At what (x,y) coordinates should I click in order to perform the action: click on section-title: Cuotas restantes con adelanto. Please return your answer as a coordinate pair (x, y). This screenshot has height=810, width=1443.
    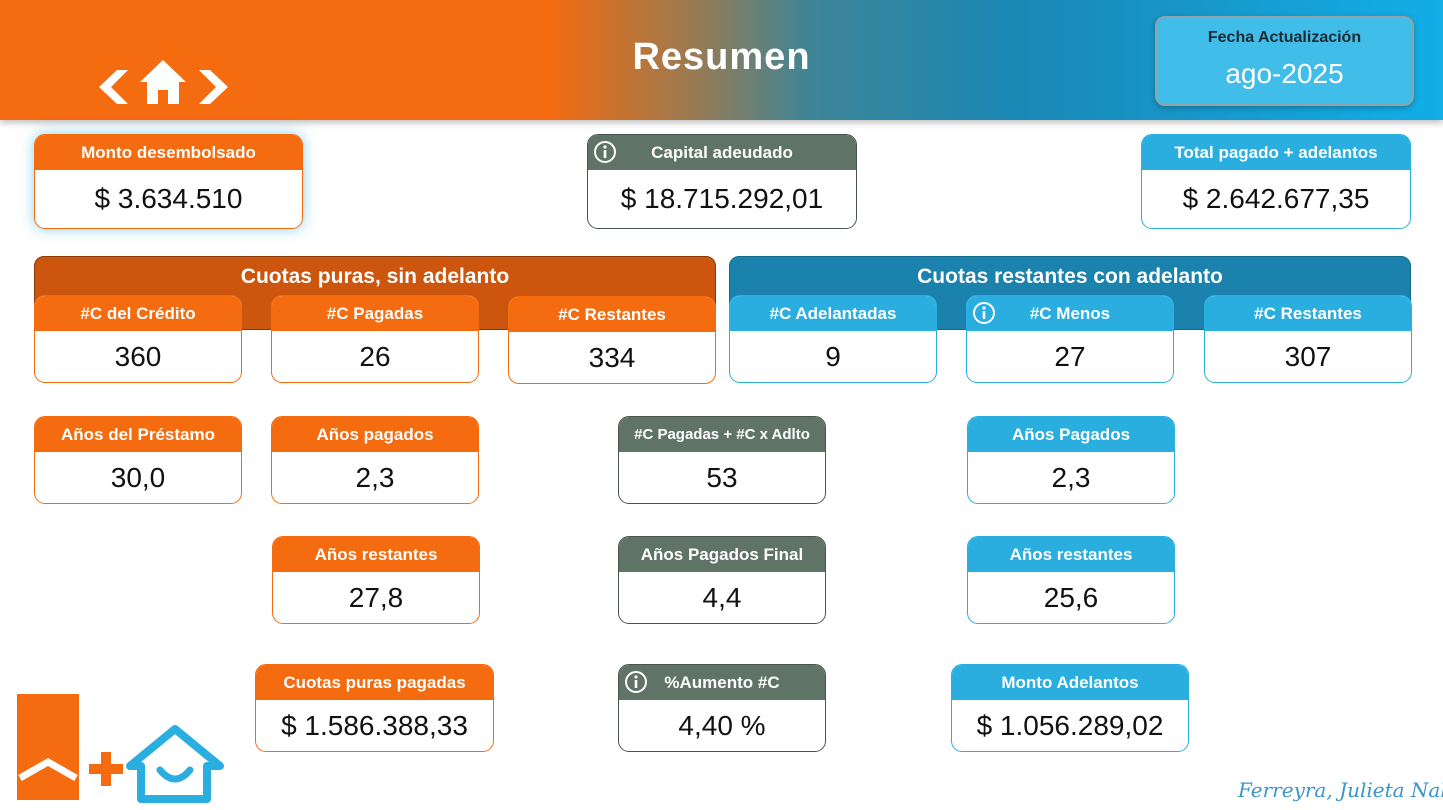
    Looking at the image, I should click on (1070, 276).